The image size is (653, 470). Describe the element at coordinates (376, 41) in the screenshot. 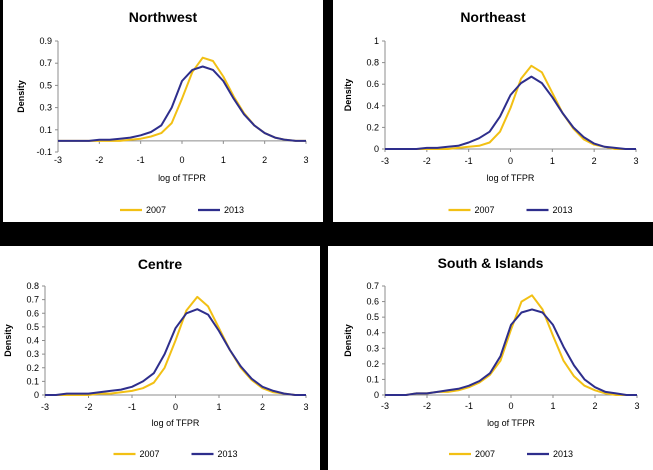

I see `y-tick-label: 1` at that location.